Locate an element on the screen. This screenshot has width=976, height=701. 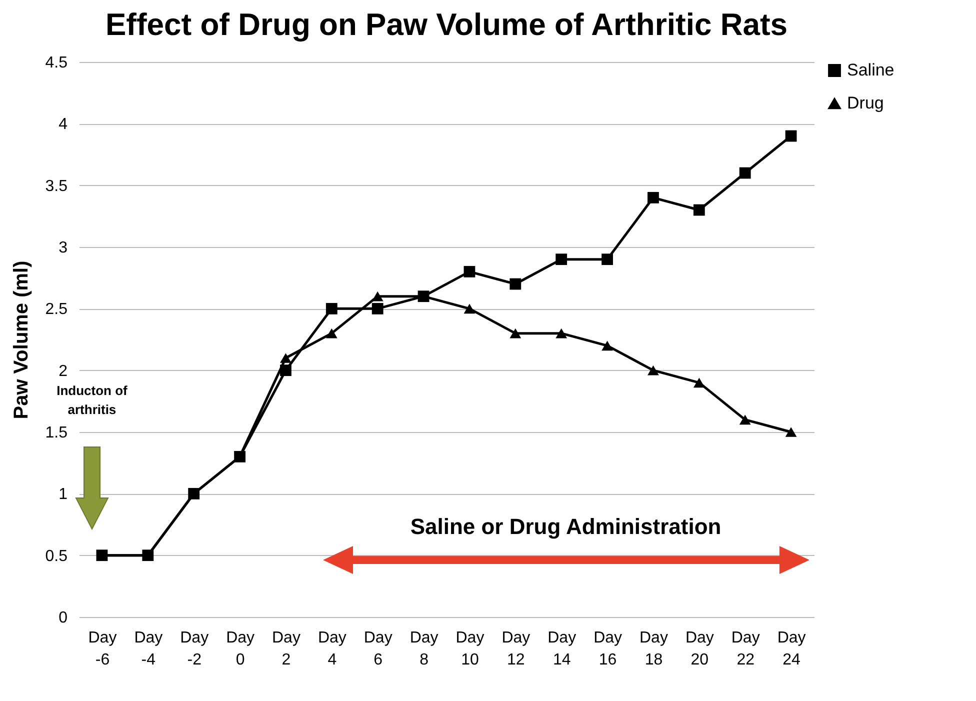
y-tick-label: 4.5 is located at coordinates (56, 63).